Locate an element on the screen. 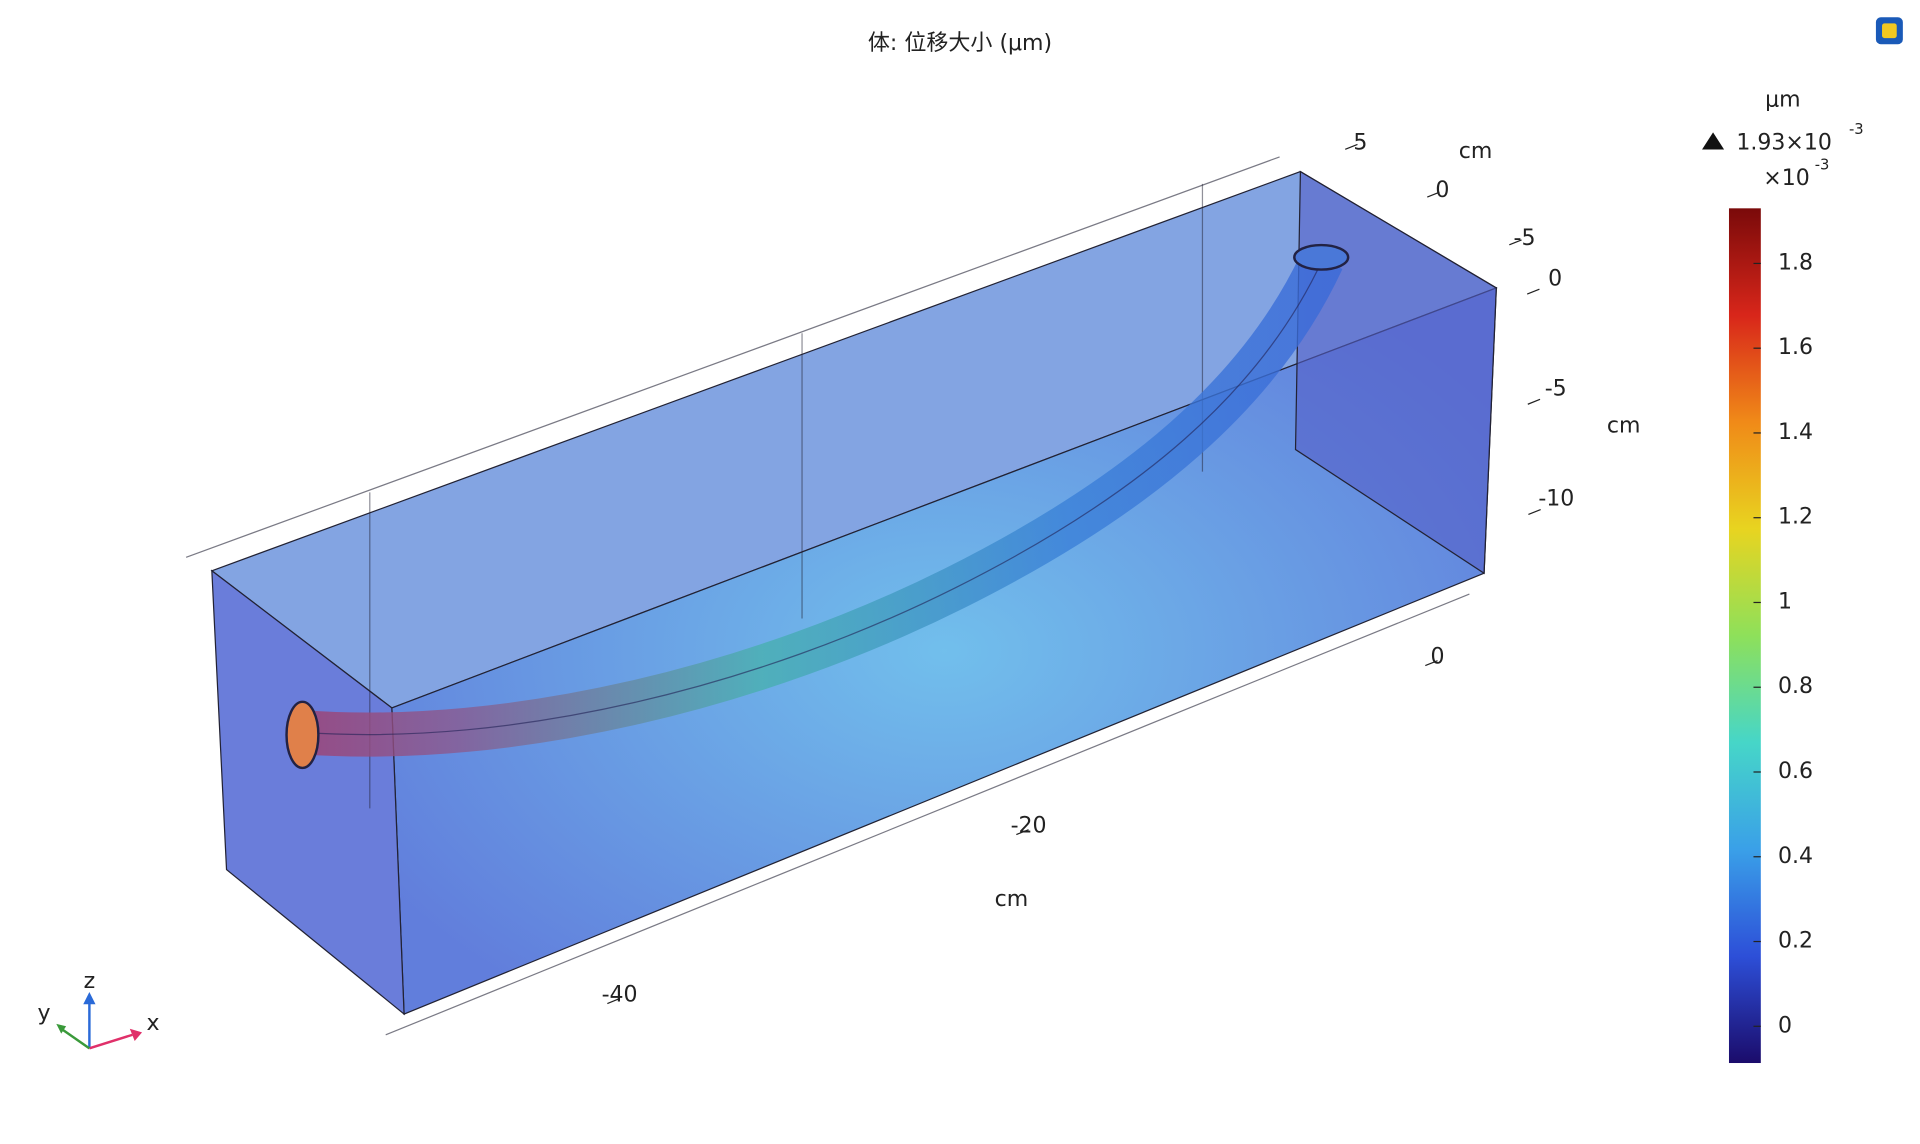 This screenshot has width=1920, height=1144. x-tick-label: 0 is located at coordinates (1438, 657).